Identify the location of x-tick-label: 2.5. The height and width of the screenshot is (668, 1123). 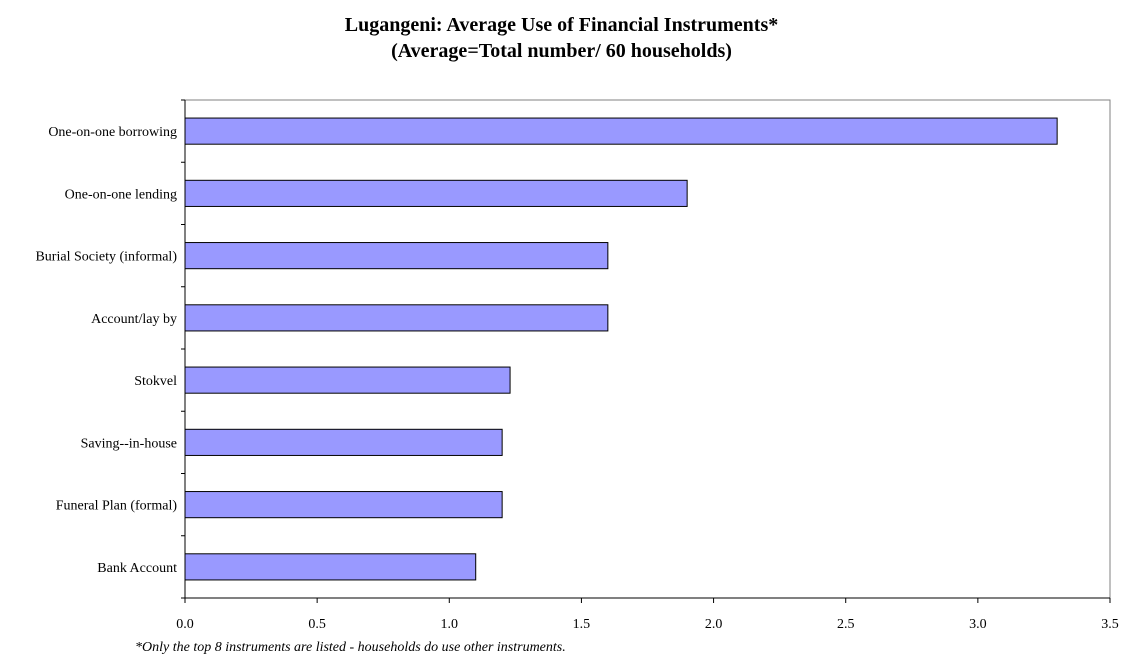
(846, 624).